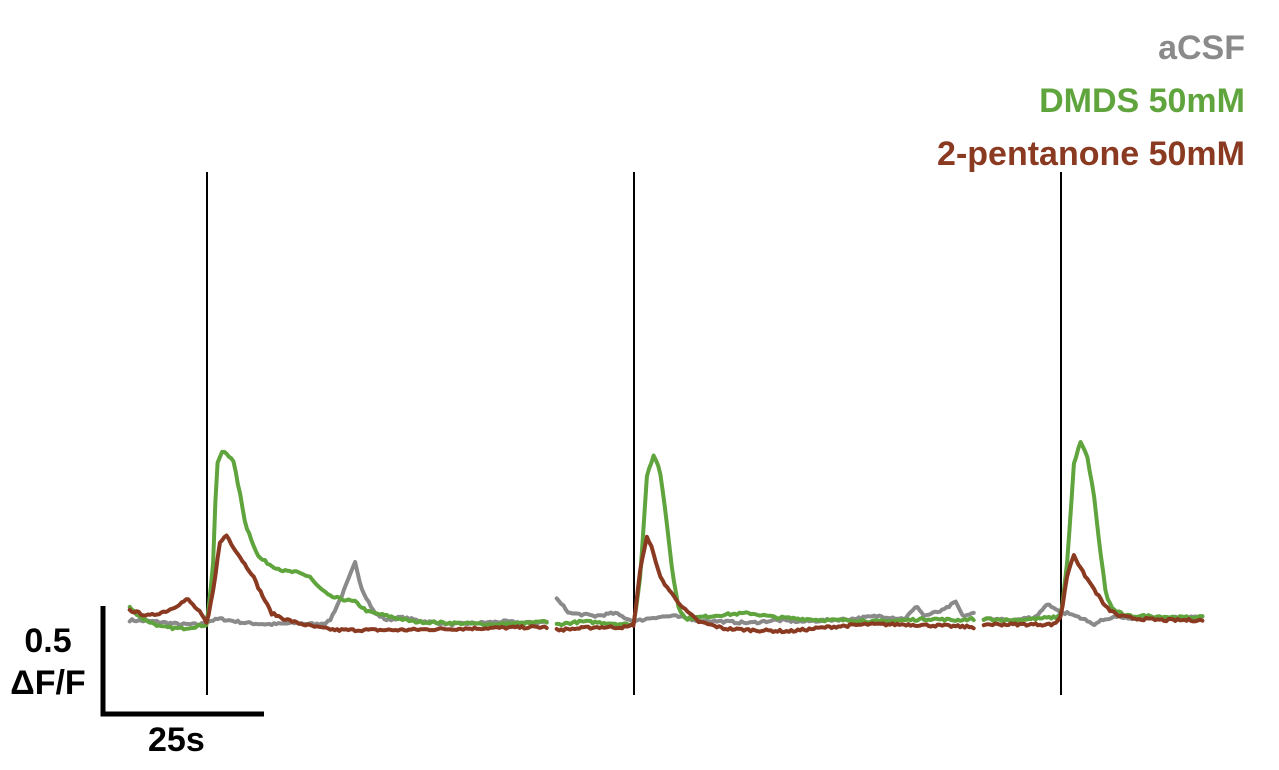  Describe the element at coordinates (1091, 154) in the screenshot. I see `legend-entry-pentanone: 2-pentanone 50mM` at that location.